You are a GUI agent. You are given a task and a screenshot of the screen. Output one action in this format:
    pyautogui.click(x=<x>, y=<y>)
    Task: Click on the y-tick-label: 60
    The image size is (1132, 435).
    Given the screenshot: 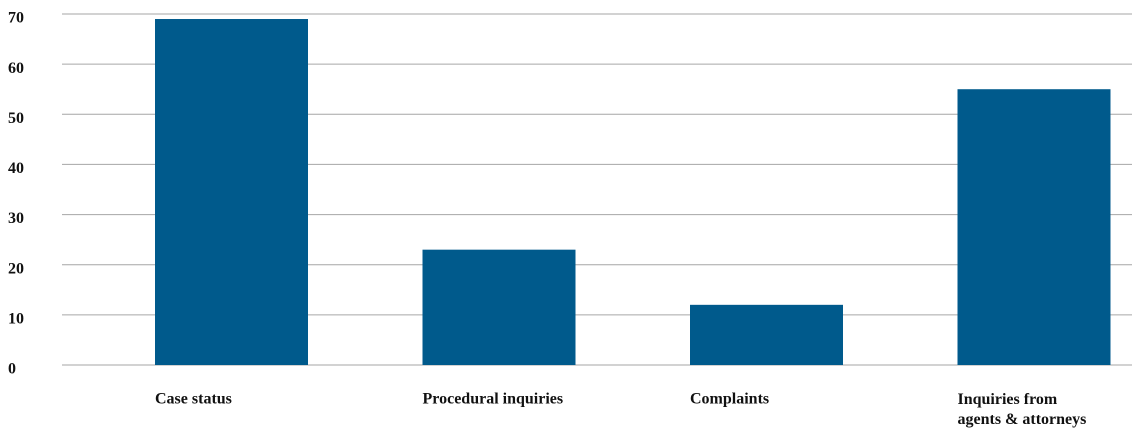 What is the action you would take?
    pyautogui.click(x=16, y=68)
    